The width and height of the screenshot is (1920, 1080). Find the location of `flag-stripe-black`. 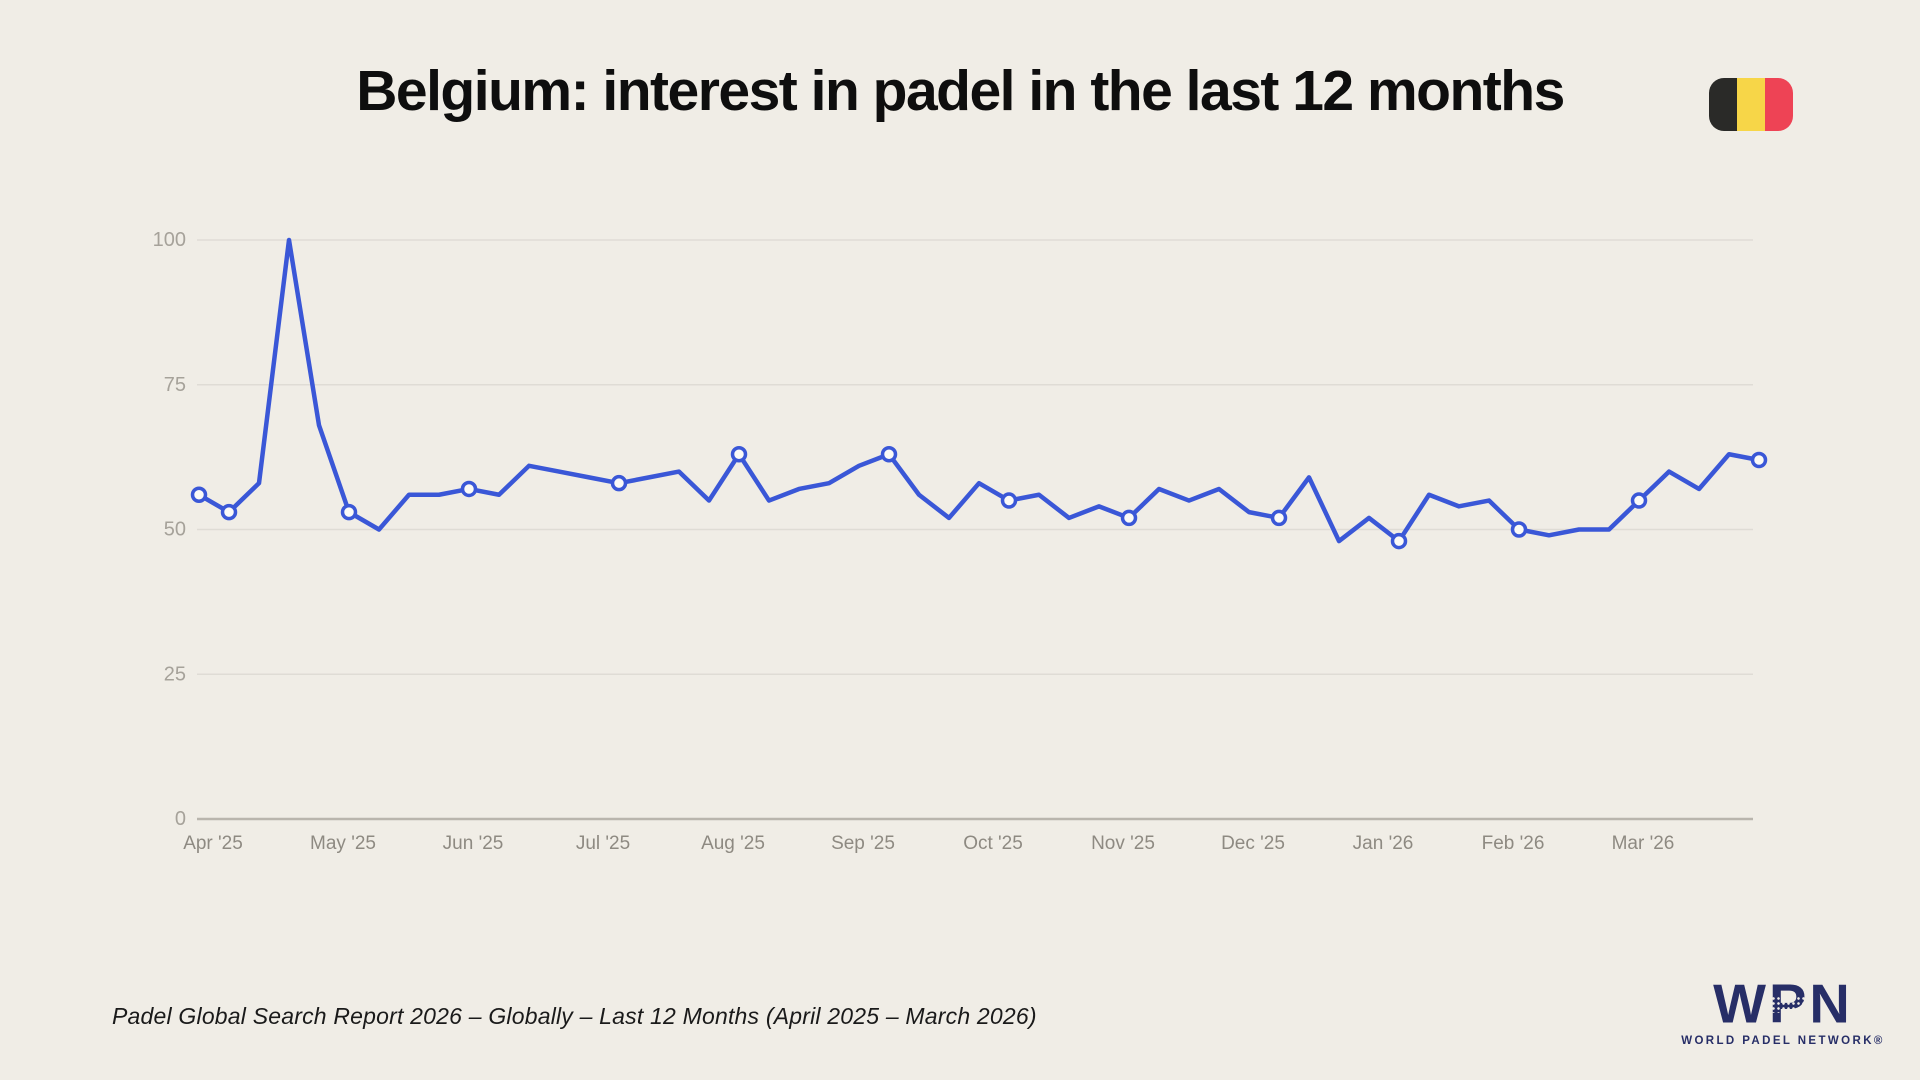

flag-stripe-black is located at coordinates (1723, 104).